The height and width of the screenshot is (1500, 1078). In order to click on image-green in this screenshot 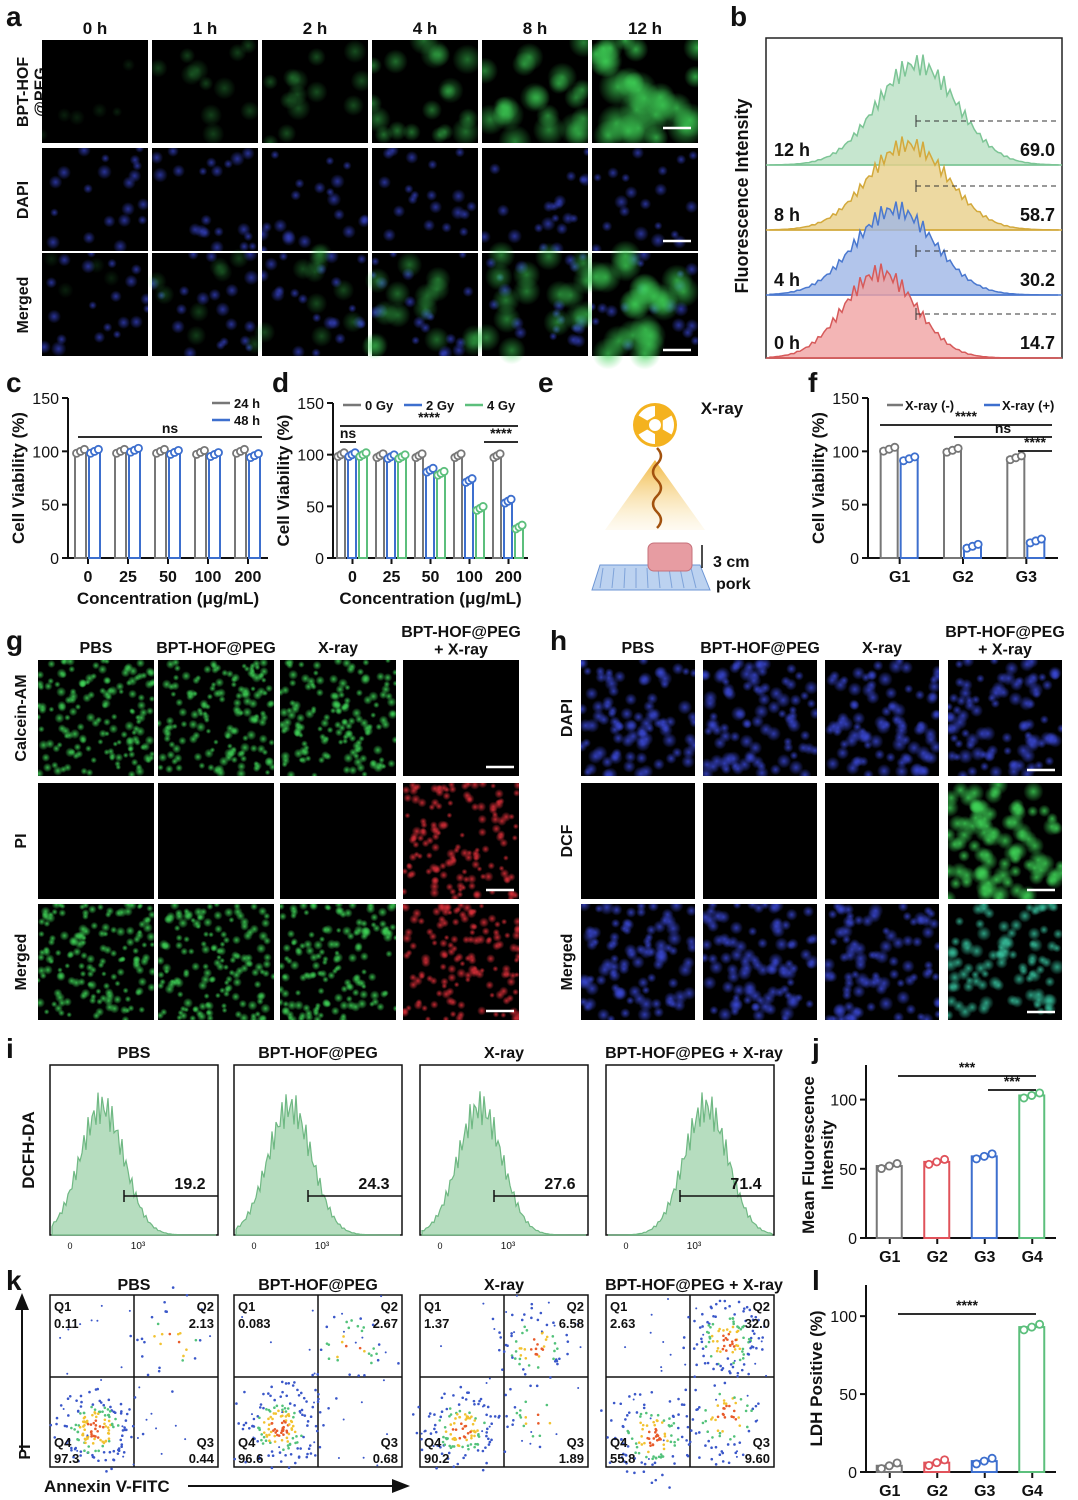, I will do `click(425, 91)`.